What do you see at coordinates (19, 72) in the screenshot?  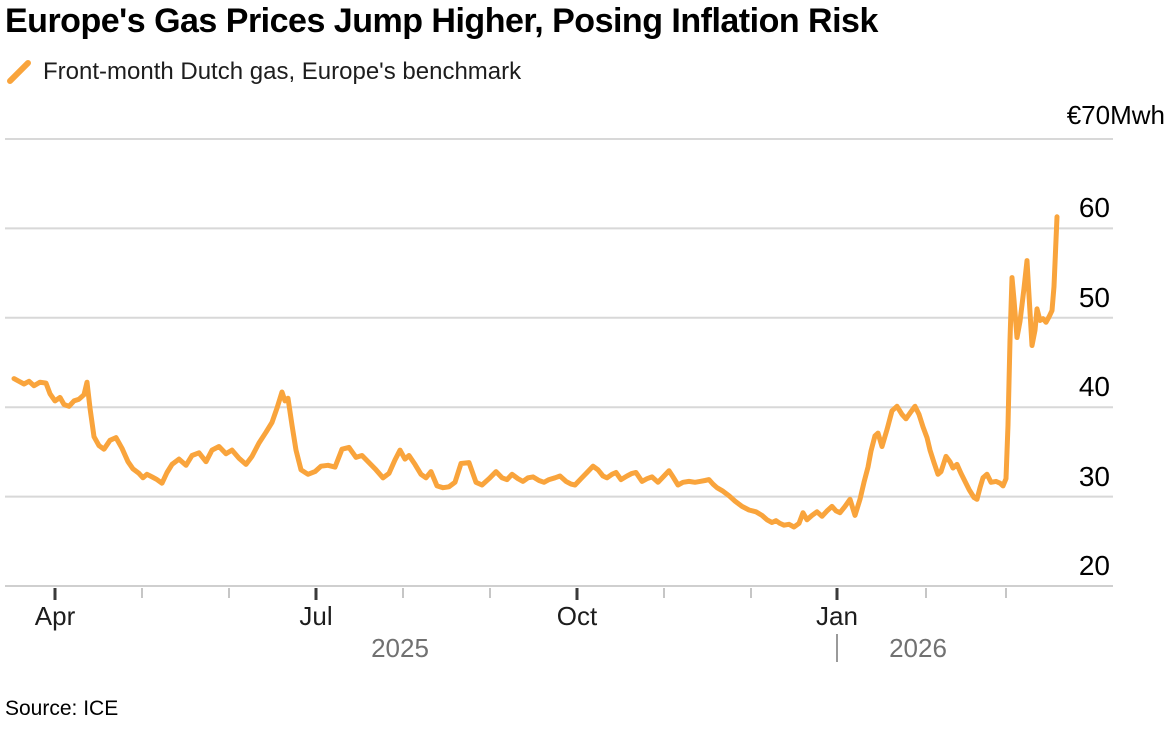 I see `series-swatch-icon` at bounding box center [19, 72].